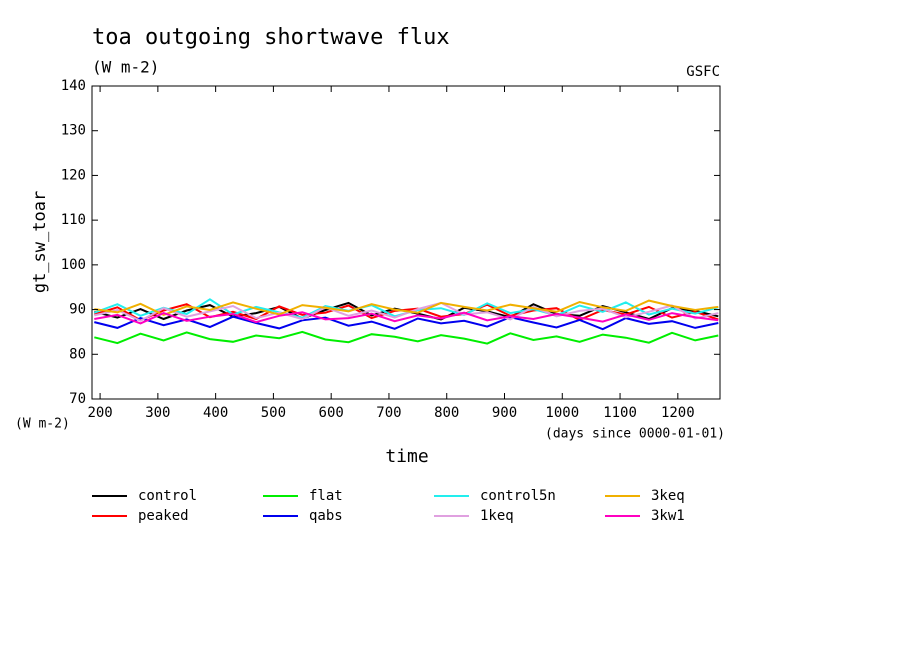 This screenshot has height=654, width=904. Describe the element at coordinates (77, 399) in the screenshot. I see `y-tick-label: 70` at that location.